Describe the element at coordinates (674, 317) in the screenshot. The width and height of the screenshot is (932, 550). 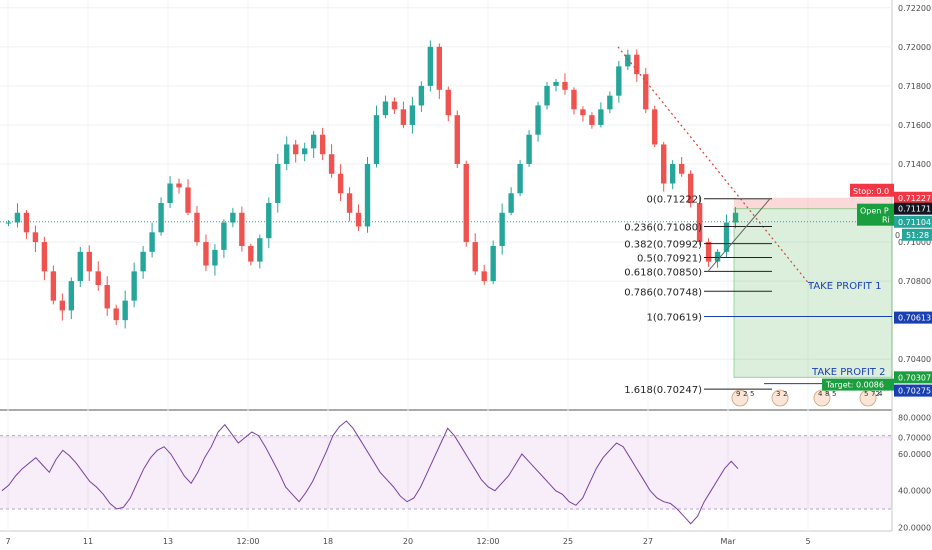
I see `fib-level-label: 1(0.70619)` at that location.